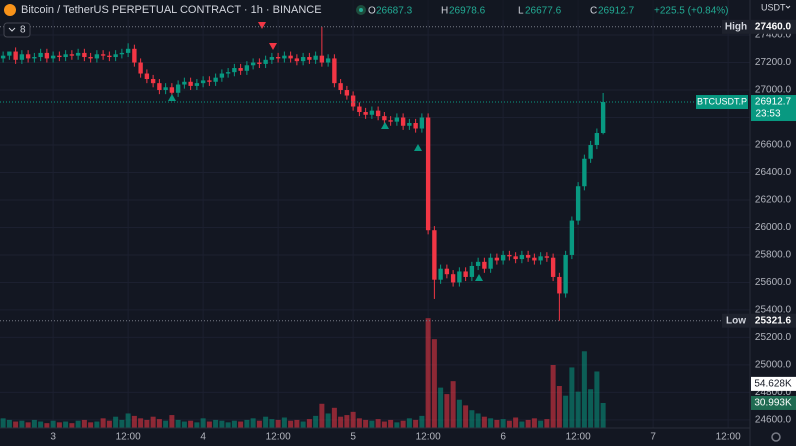 The image size is (796, 446). Describe the element at coordinates (691, 11) in the screenshot. I see `change: +225.5 (+0.84%)` at that location.